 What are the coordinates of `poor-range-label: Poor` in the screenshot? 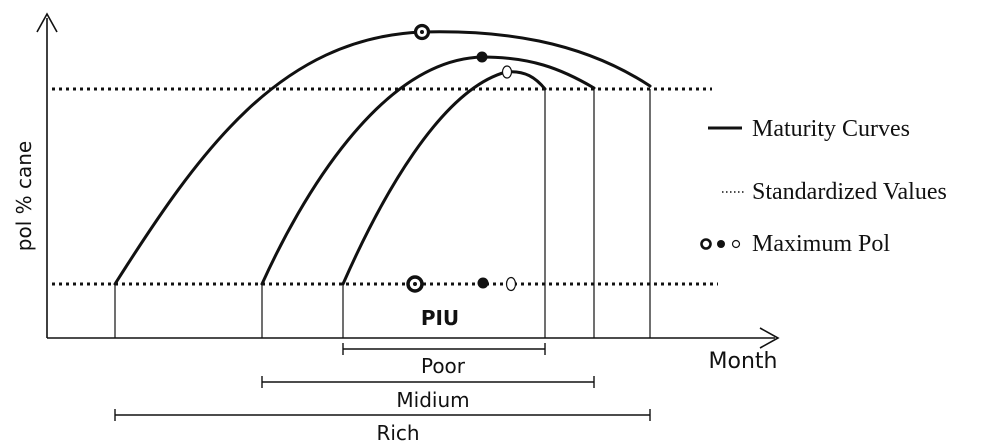 It's located at (443, 366).